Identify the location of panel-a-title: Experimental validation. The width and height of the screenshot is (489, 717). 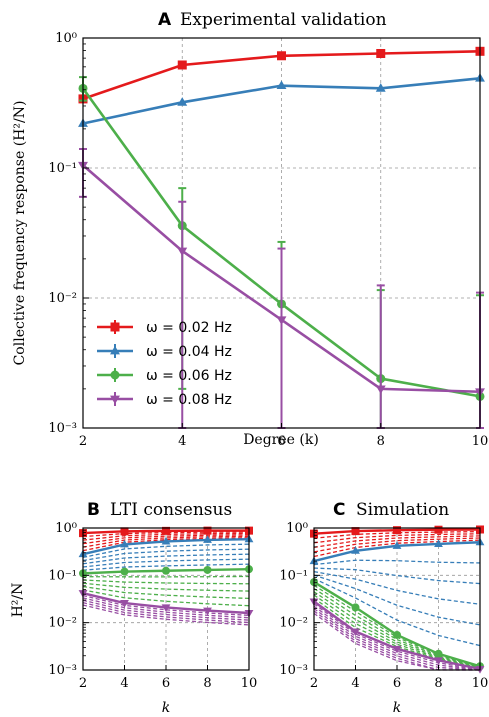
(283, 20).